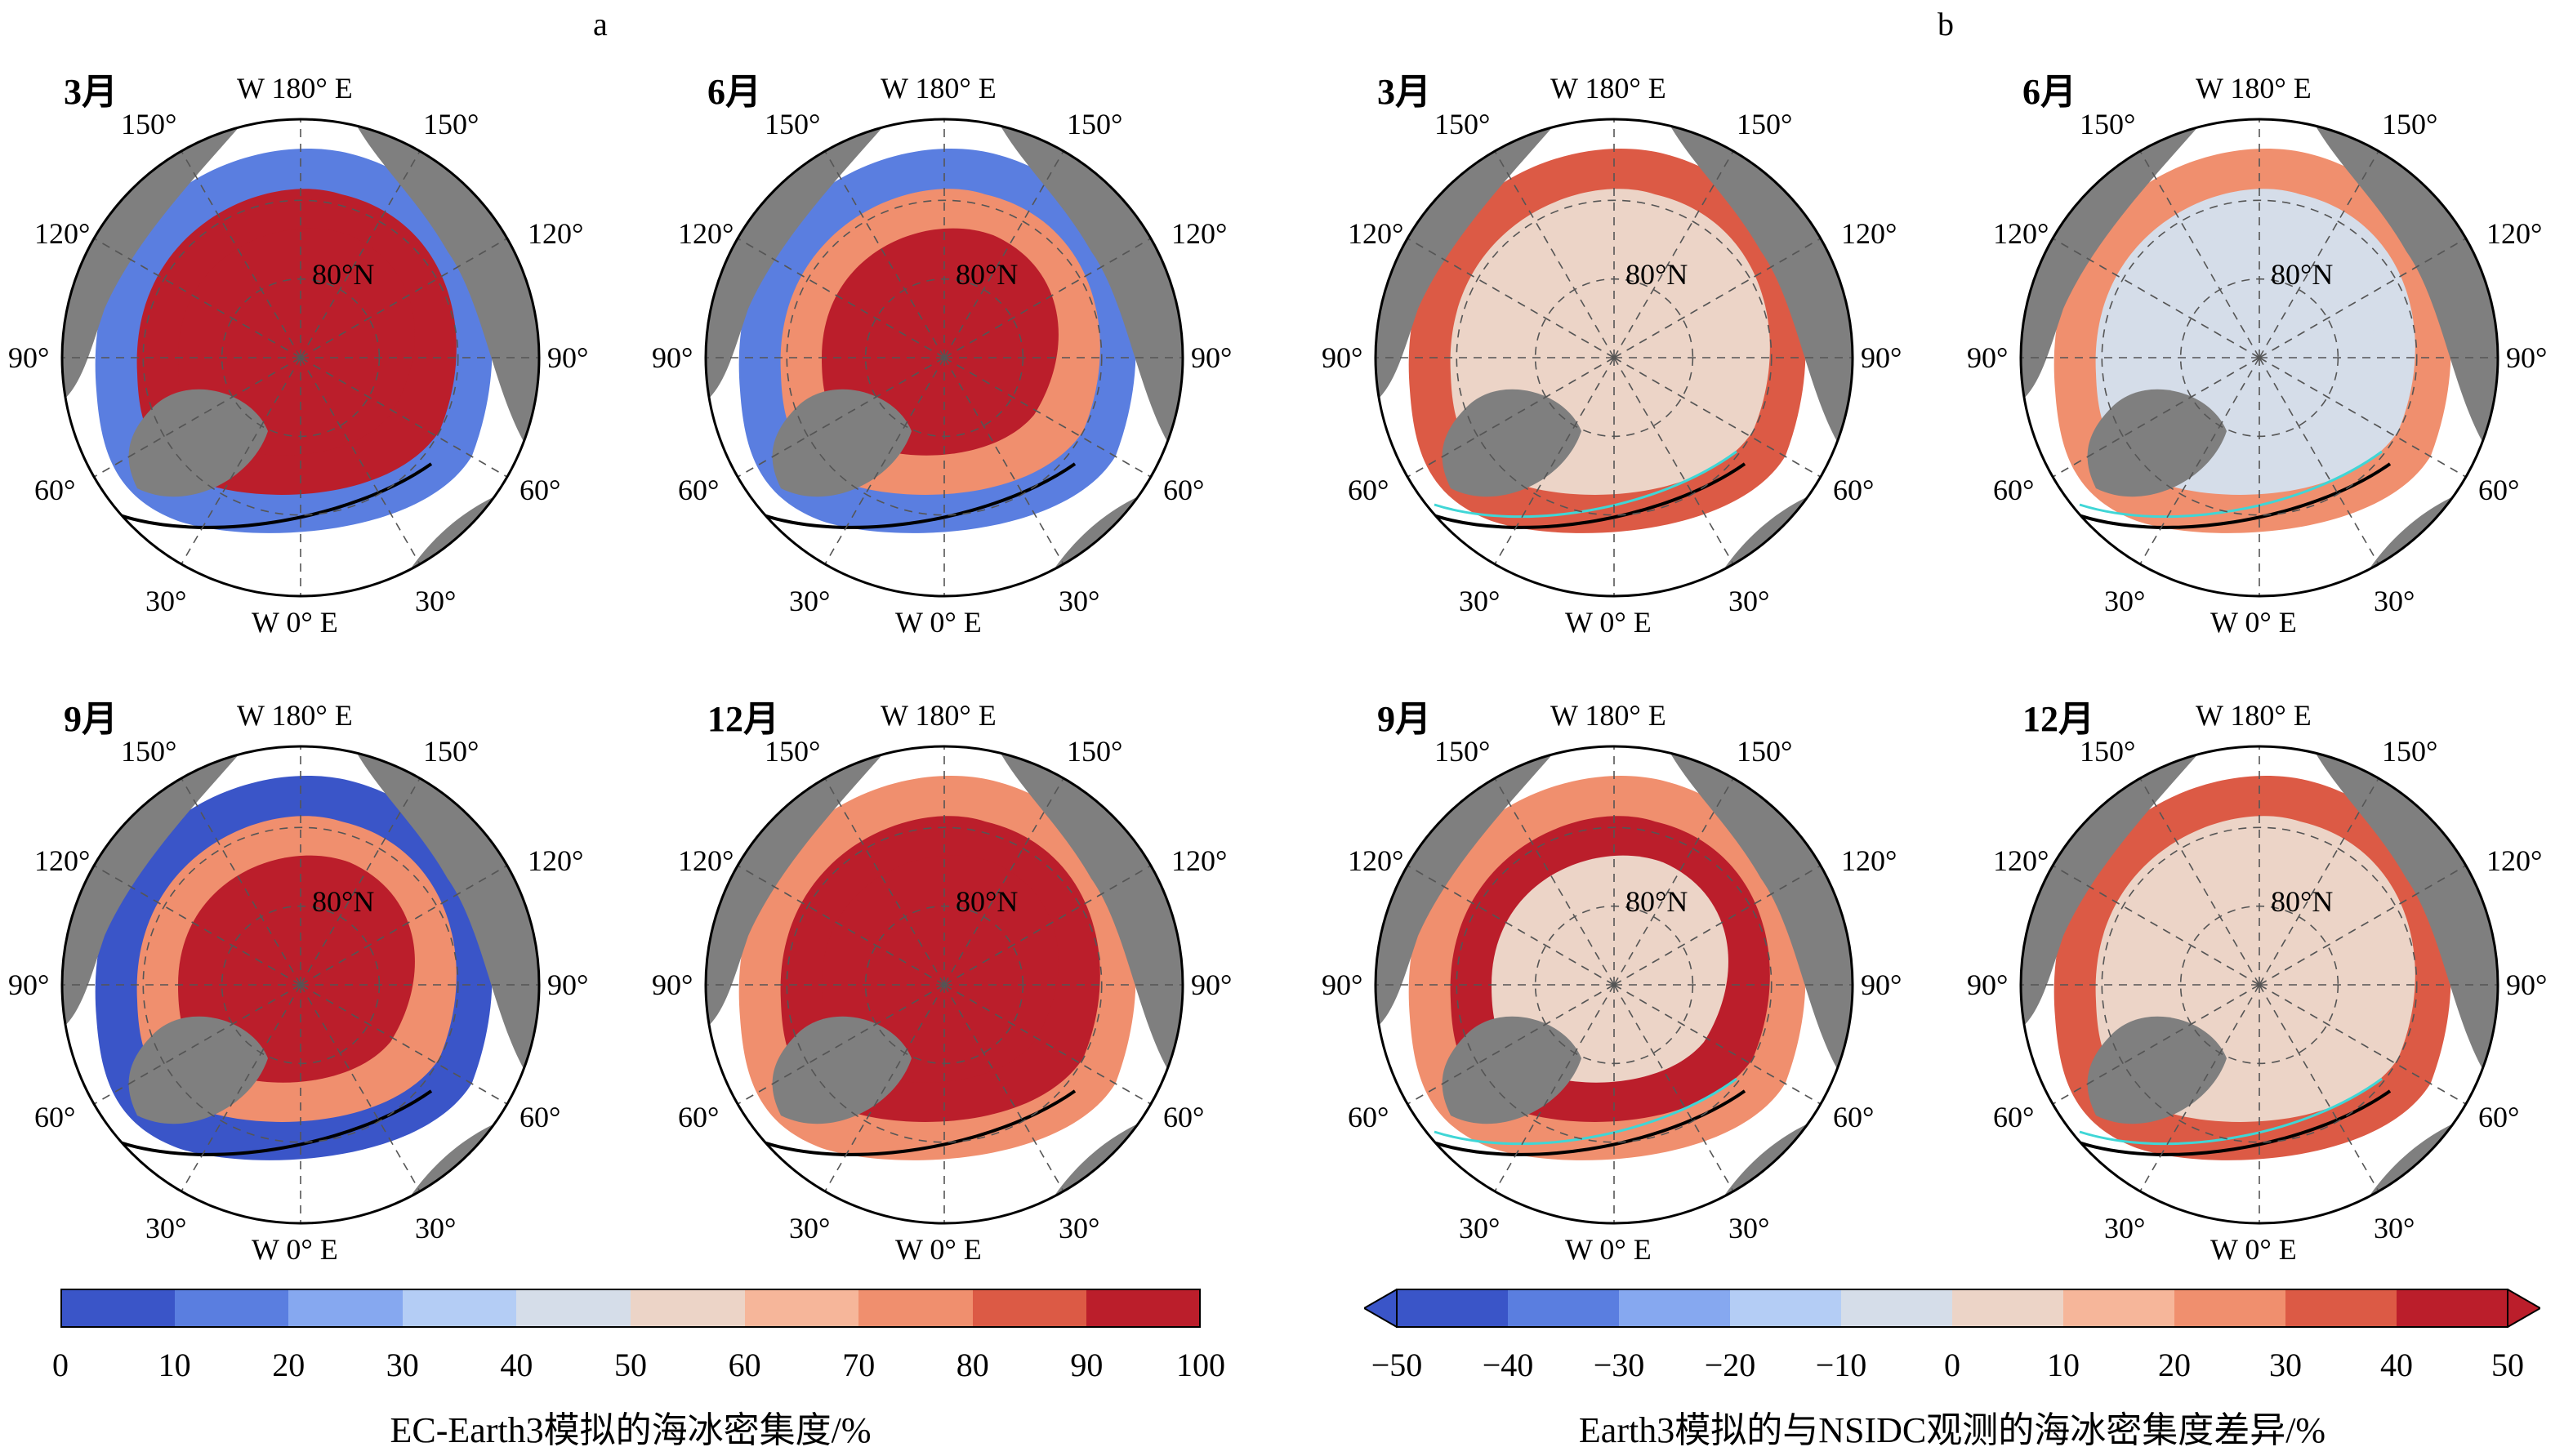 The width and height of the screenshot is (2573, 1456). What do you see at coordinates (631, 1430) in the screenshot?
I see `colorbar-a-title: EC-Earth3模拟的海冰密集度/%` at bounding box center [631, 1430].